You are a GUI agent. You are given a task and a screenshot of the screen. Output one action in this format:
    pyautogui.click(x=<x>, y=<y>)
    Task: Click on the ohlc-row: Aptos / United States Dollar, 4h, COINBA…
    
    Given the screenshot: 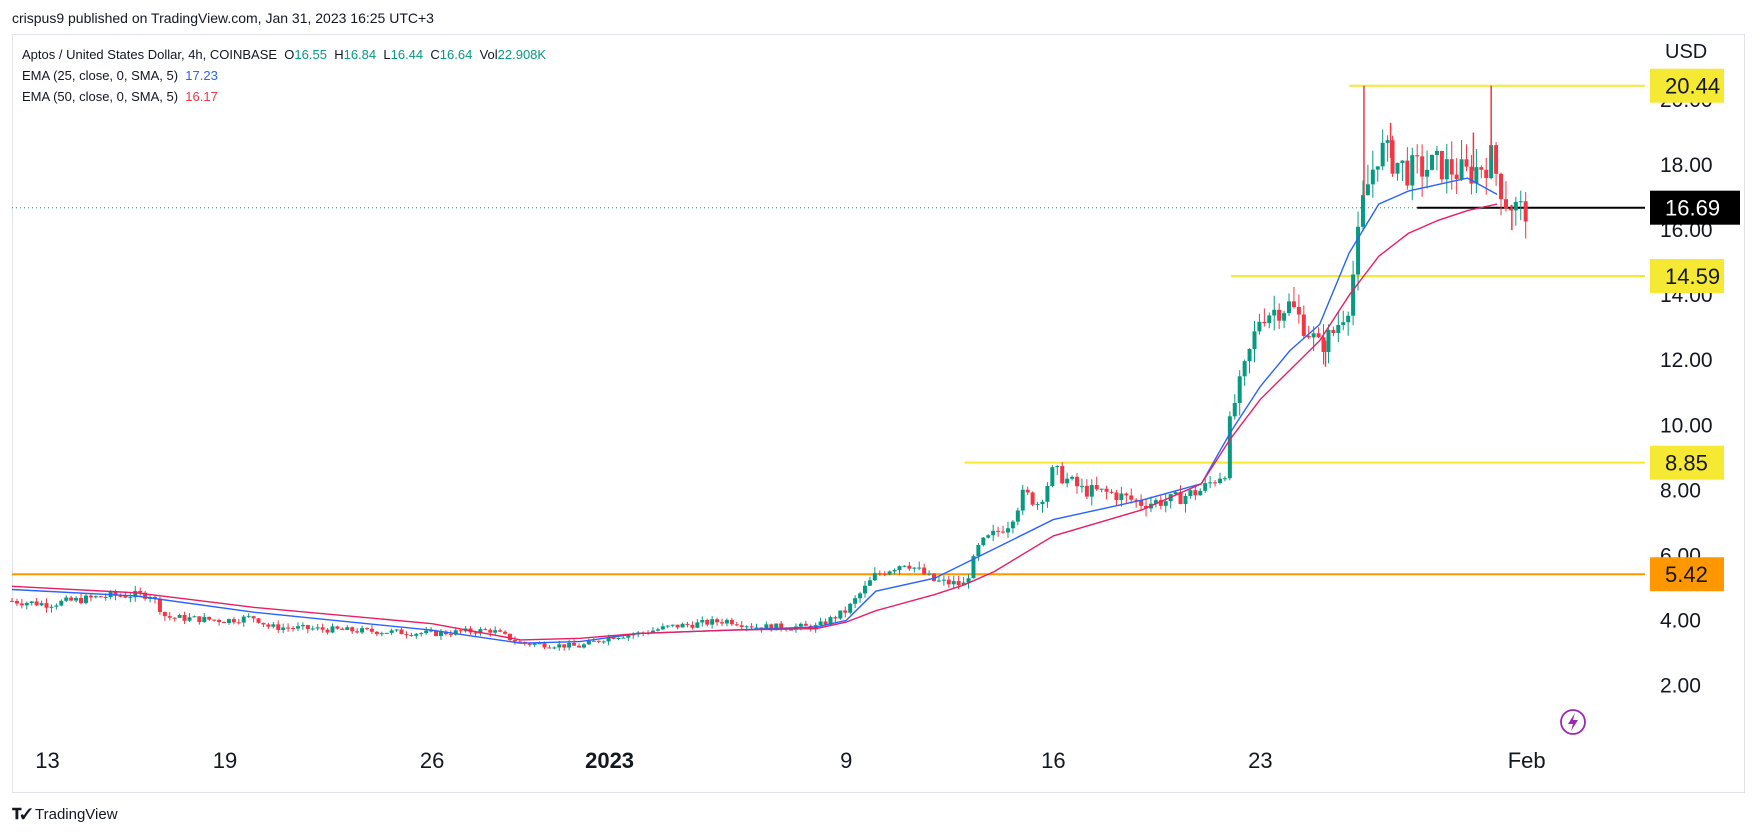 What is the action you would take?
    pyautogui.click(x=284, y=54)
    